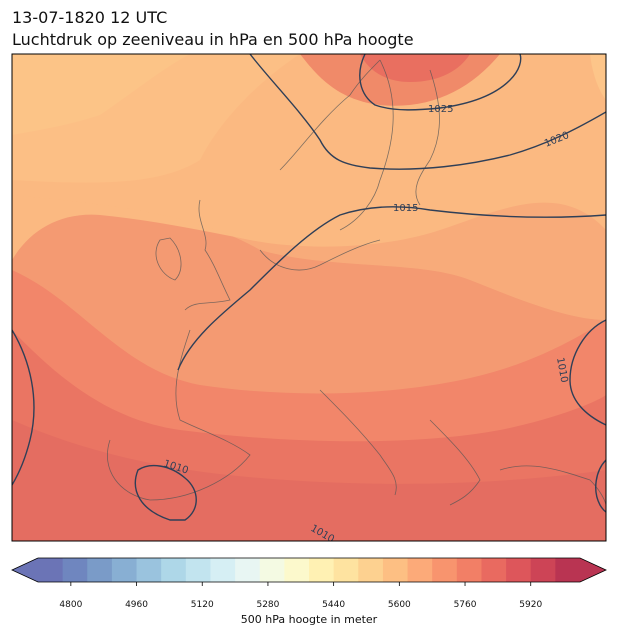  What do you see at coordinates (320, 255) in the screenshot?
I see `coastline-baltic` at bounding box center [320, 255].